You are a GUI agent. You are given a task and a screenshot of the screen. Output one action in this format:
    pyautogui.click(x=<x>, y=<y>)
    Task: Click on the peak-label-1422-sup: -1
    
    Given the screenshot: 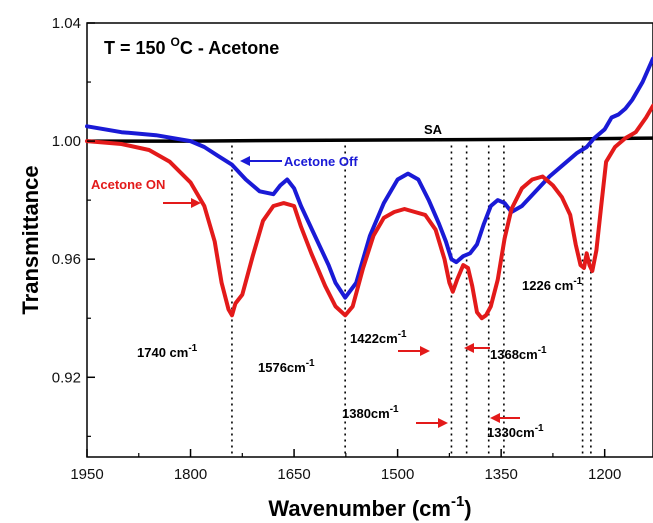 What is the action you would take?
    pyautogui.click(x=402, y=334)
    